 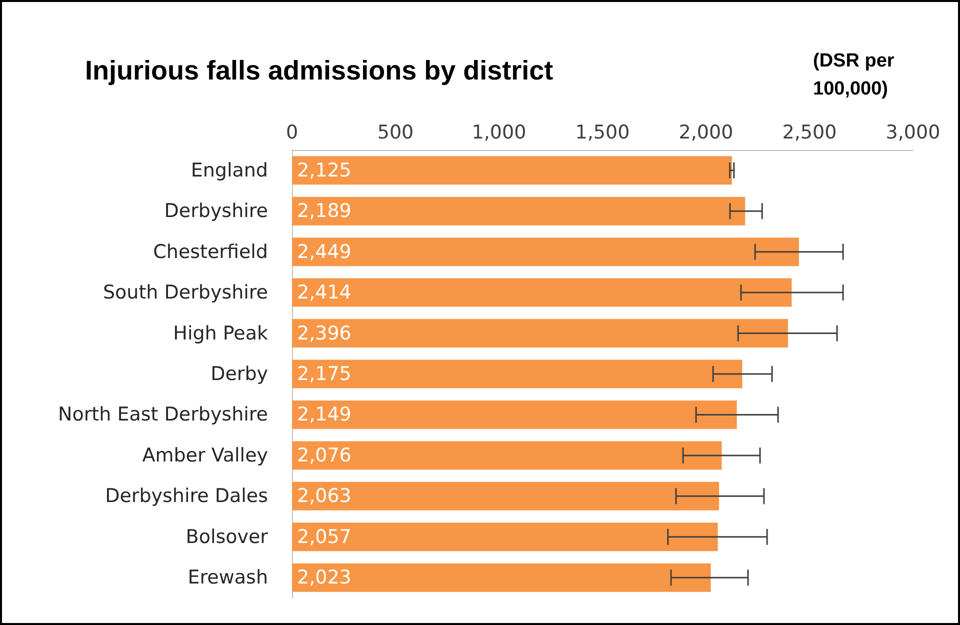 I want to click on x-tick-label: 0, so click(x=292, y=133).